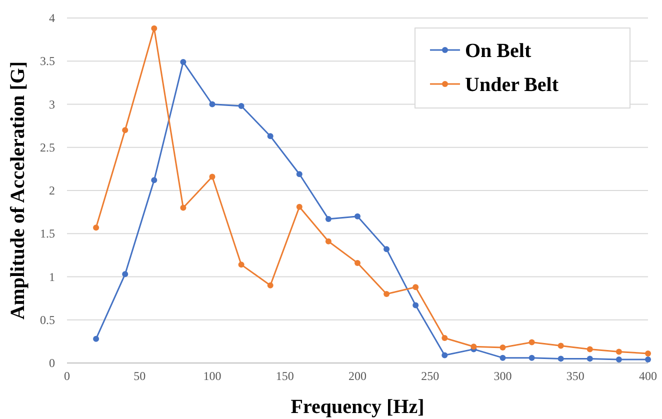  I want to click on y-tick-label: 2.5, so click(47, 147).